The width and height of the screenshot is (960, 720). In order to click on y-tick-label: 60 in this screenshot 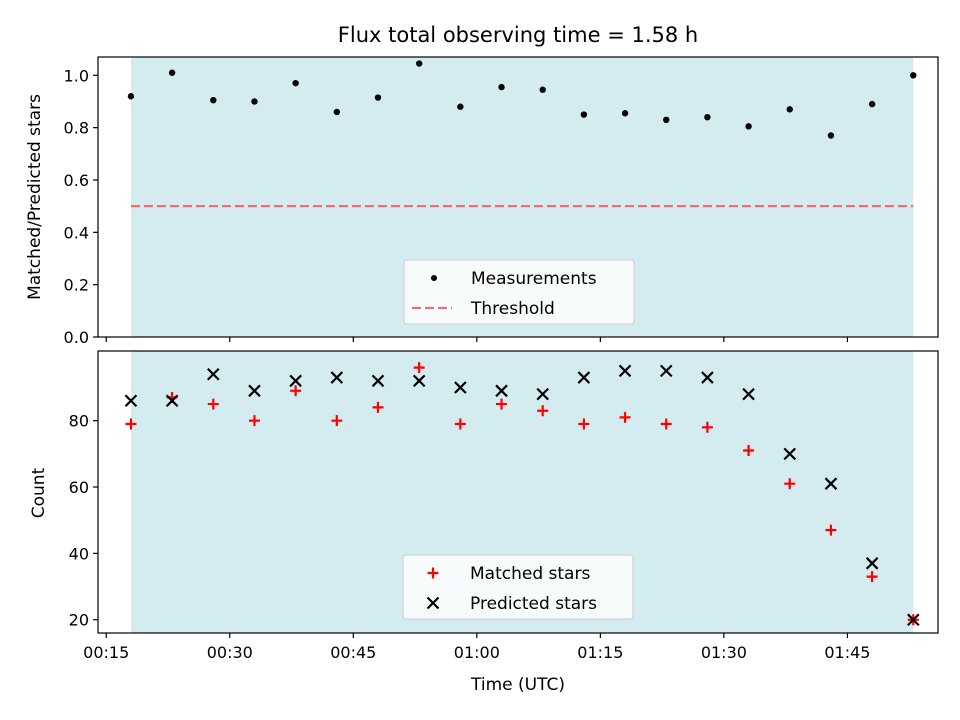, I will do `click(79, 487)`.